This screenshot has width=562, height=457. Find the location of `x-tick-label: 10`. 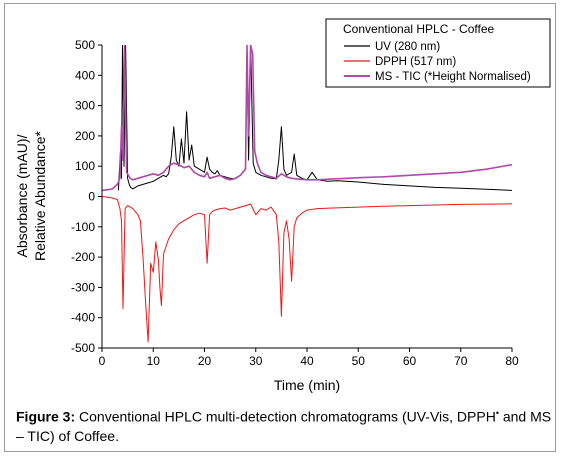

x-tick-label: 10 is located at coordinates (154, 361).